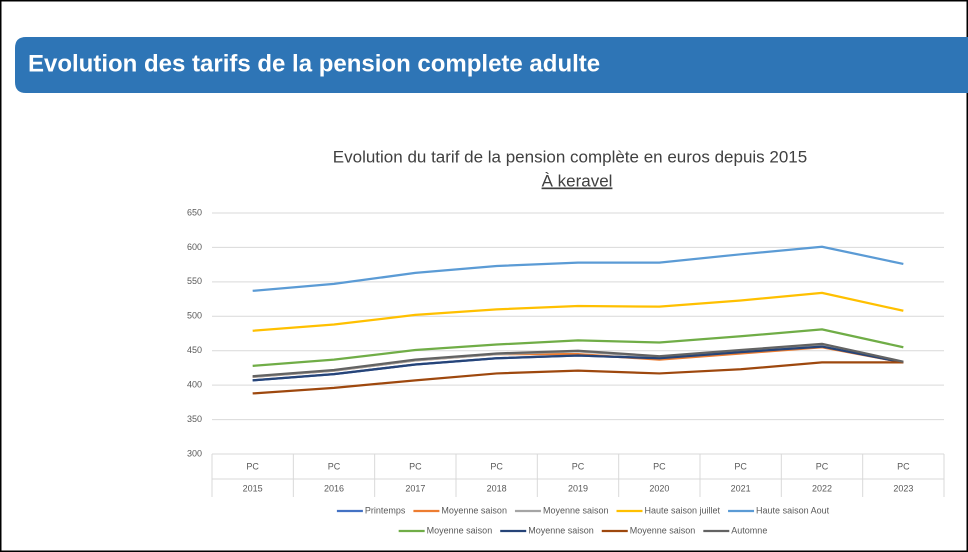 This screenshot has width=968, height=552. I want to click on legend-label: Haute saison juillet, so click(683, 510).